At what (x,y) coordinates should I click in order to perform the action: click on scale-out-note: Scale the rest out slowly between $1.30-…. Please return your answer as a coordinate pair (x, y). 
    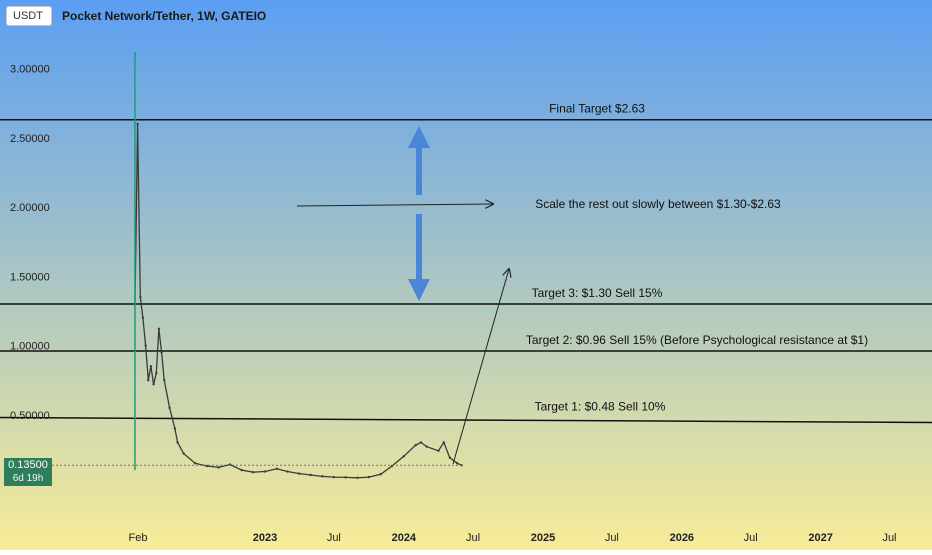
    Looking at the image, I should click on (658, 204).